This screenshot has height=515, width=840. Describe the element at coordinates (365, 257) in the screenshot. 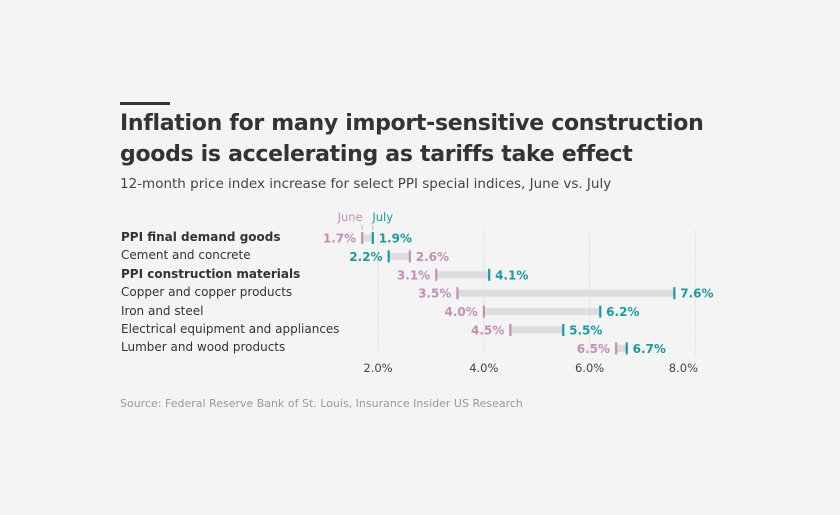

I see `july-value-label: 2.2%` at that location.